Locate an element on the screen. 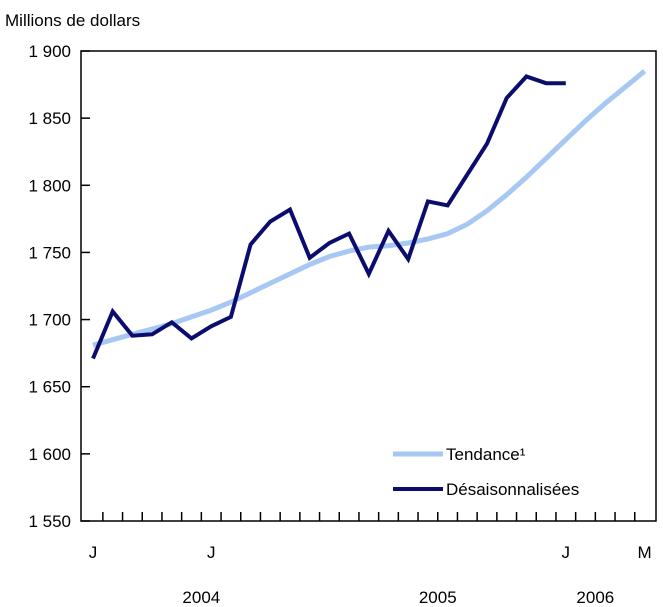 The height and width of the screenshot is (607, 663). year-label: 2005 is located at coordinates (438, 597).